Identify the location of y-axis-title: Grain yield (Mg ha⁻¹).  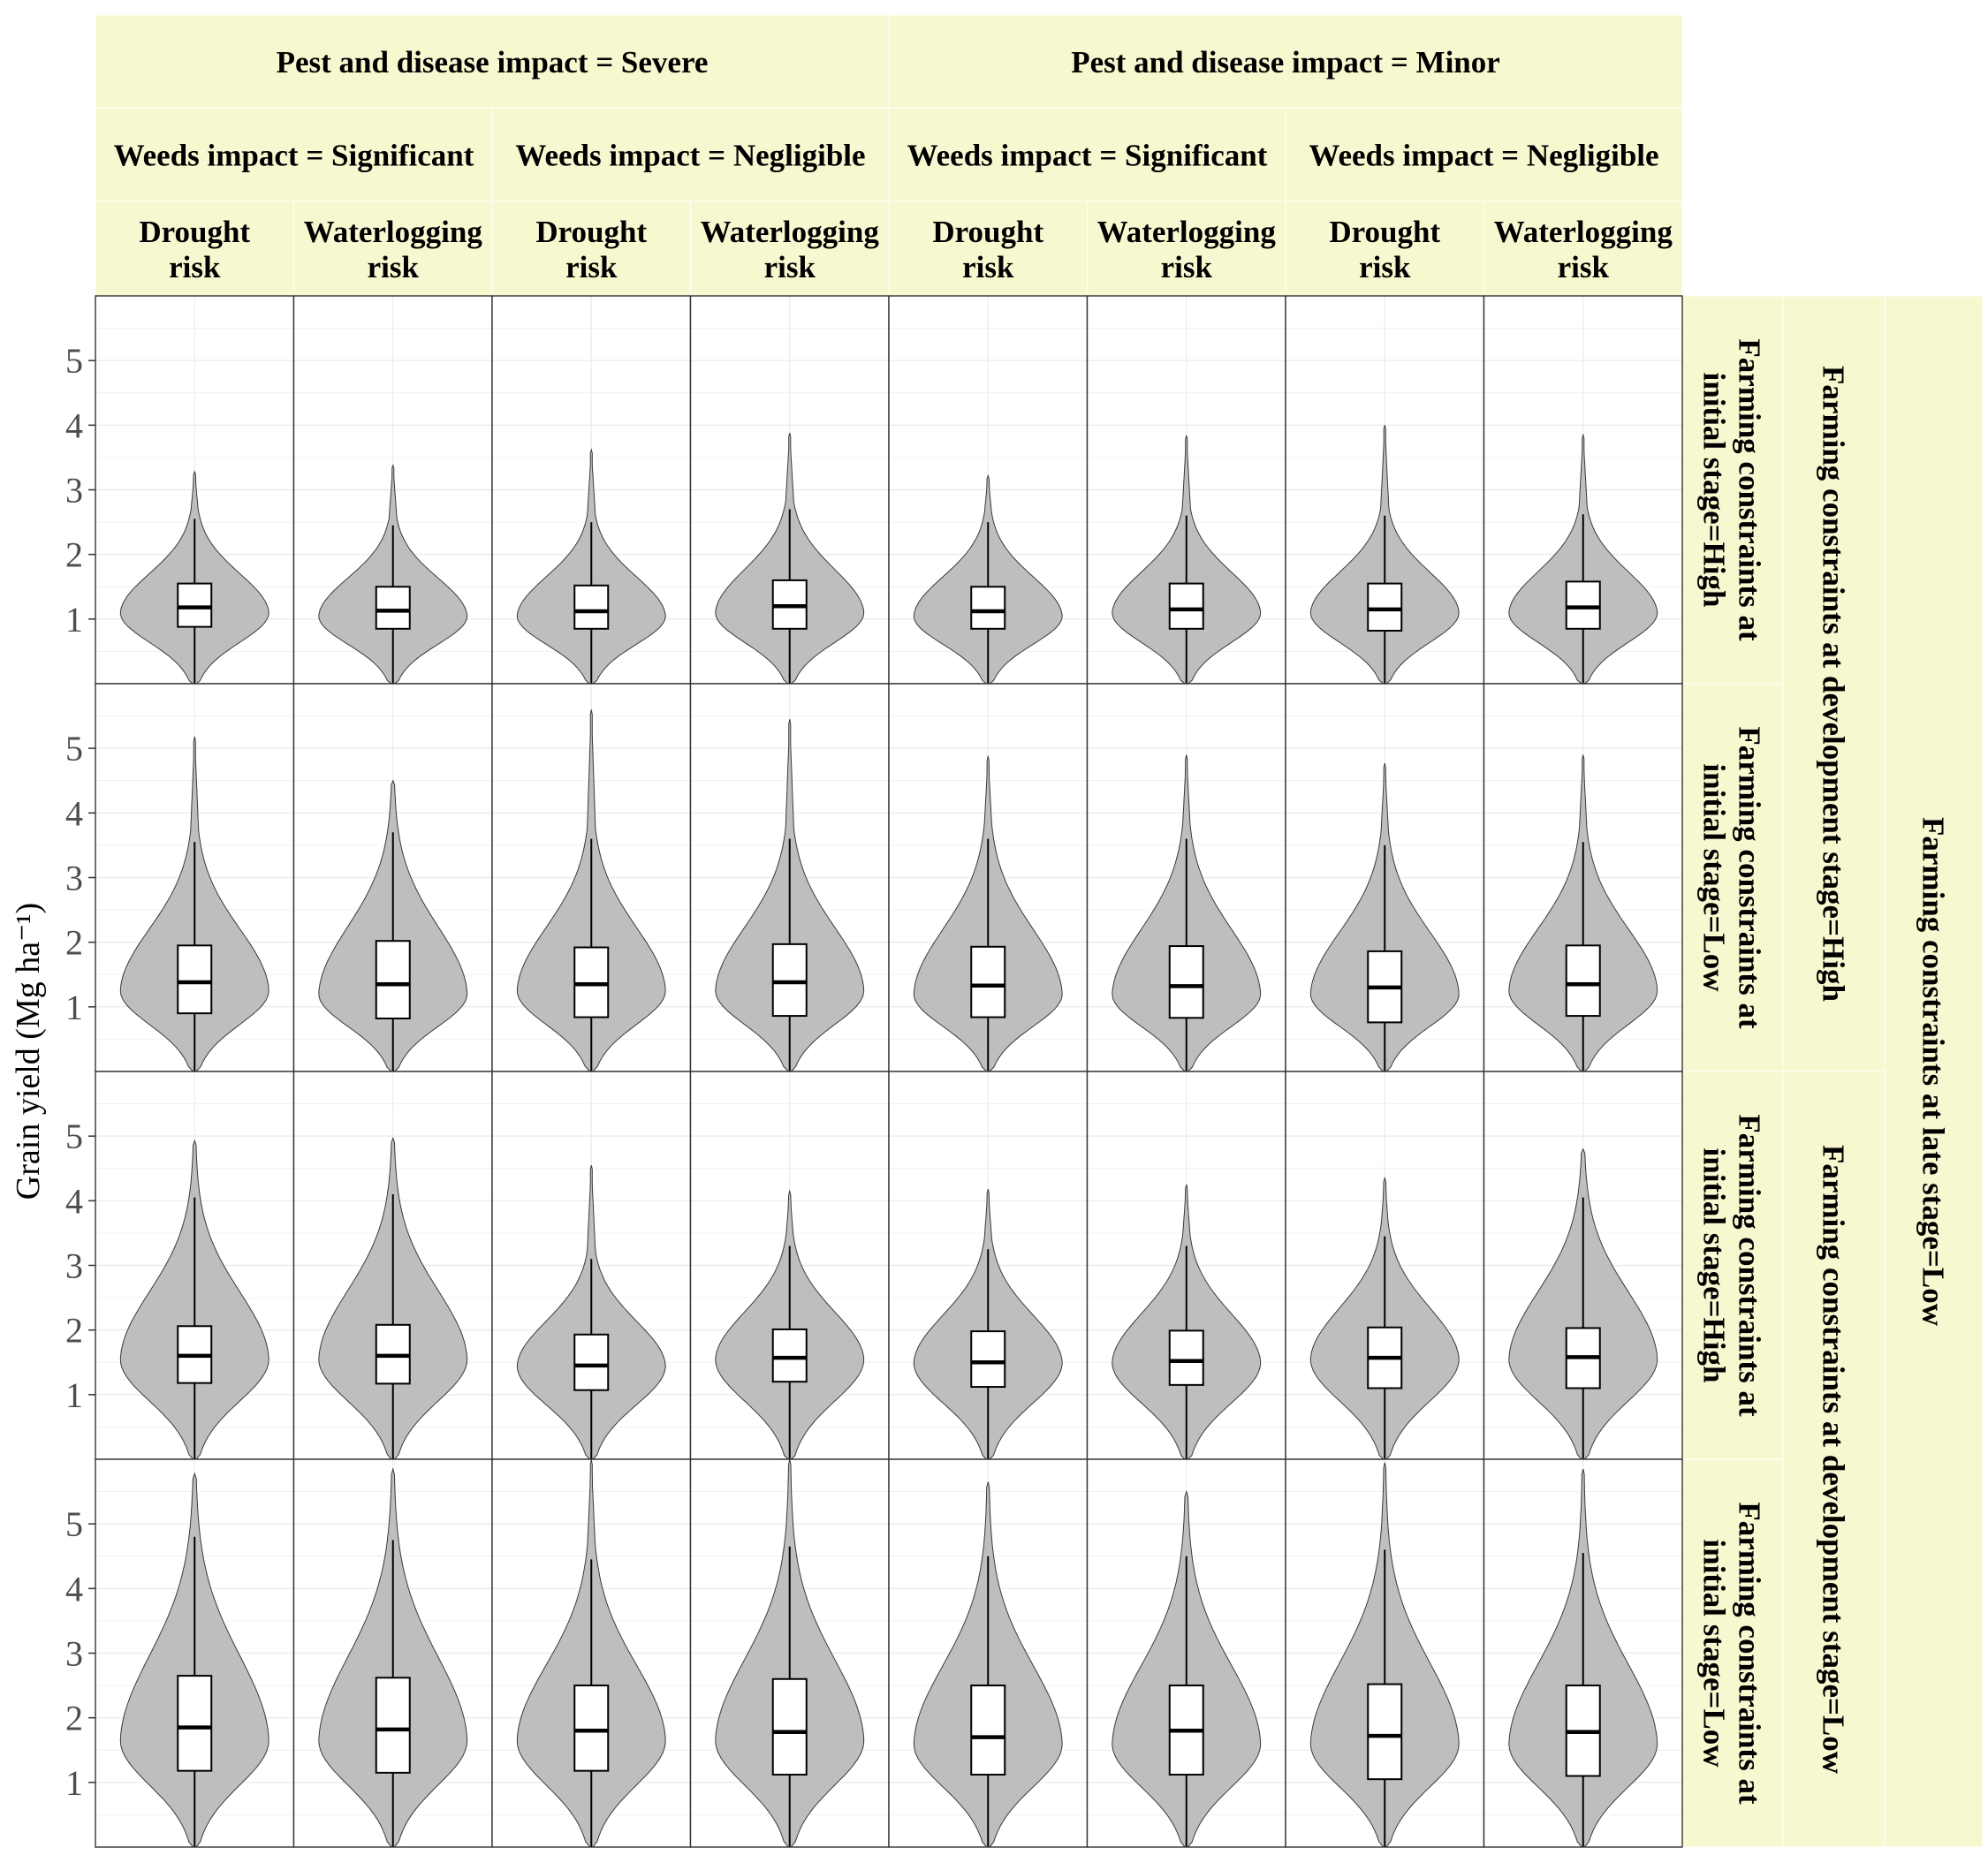
(28, 1051).